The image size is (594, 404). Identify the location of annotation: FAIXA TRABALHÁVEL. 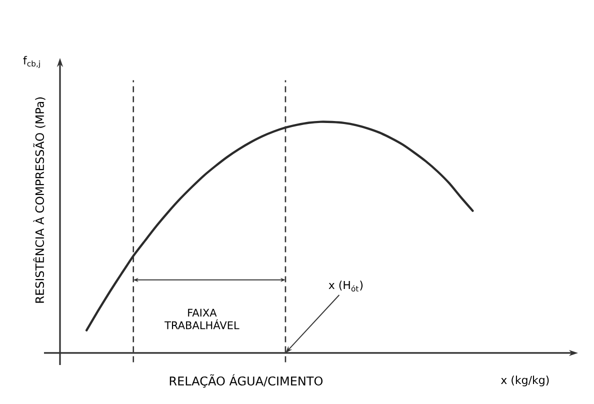
(202, 319).